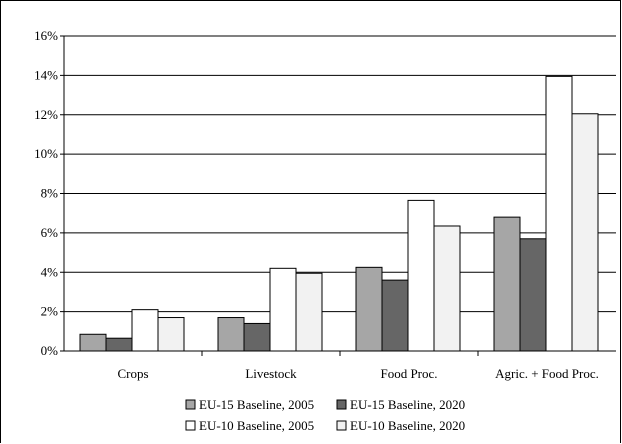  I want to click on x-tick-label: Food Proc., so click(408, 373).